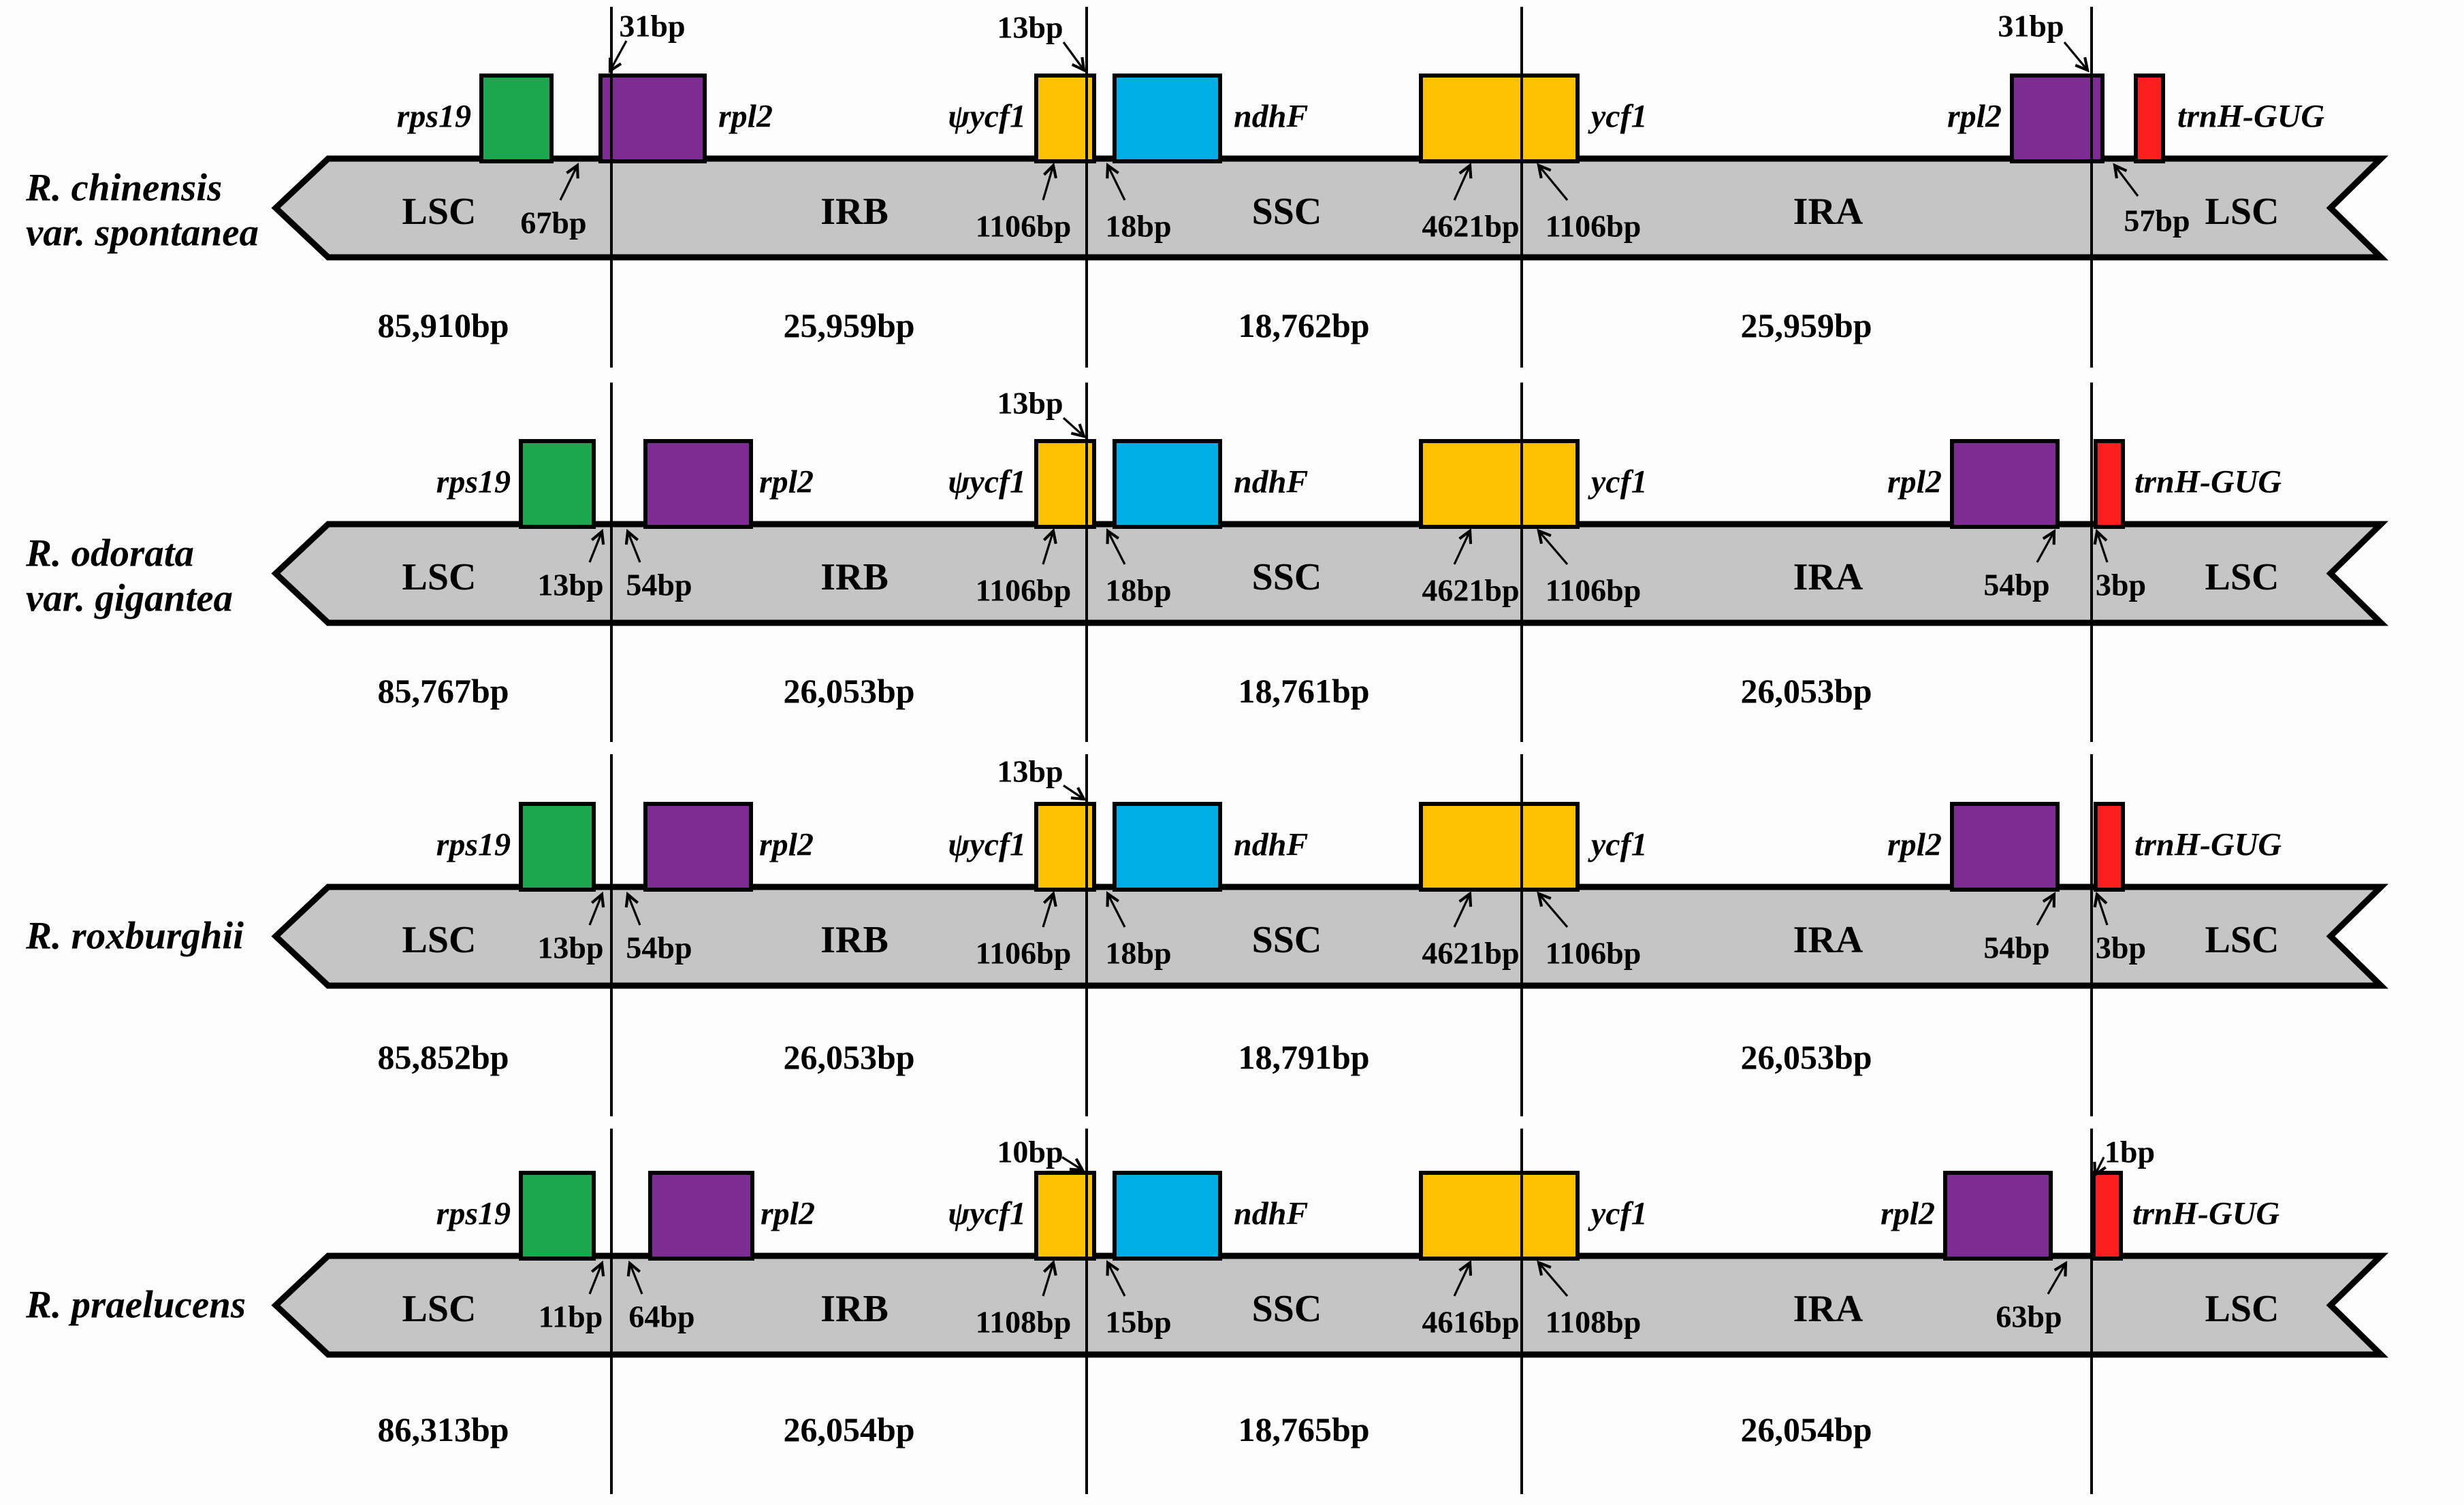  What do you see at coordinates (1303, 1430) in the screenshot?
I see `length-label: 18,765bp` at bounding box center [1303, 1430].